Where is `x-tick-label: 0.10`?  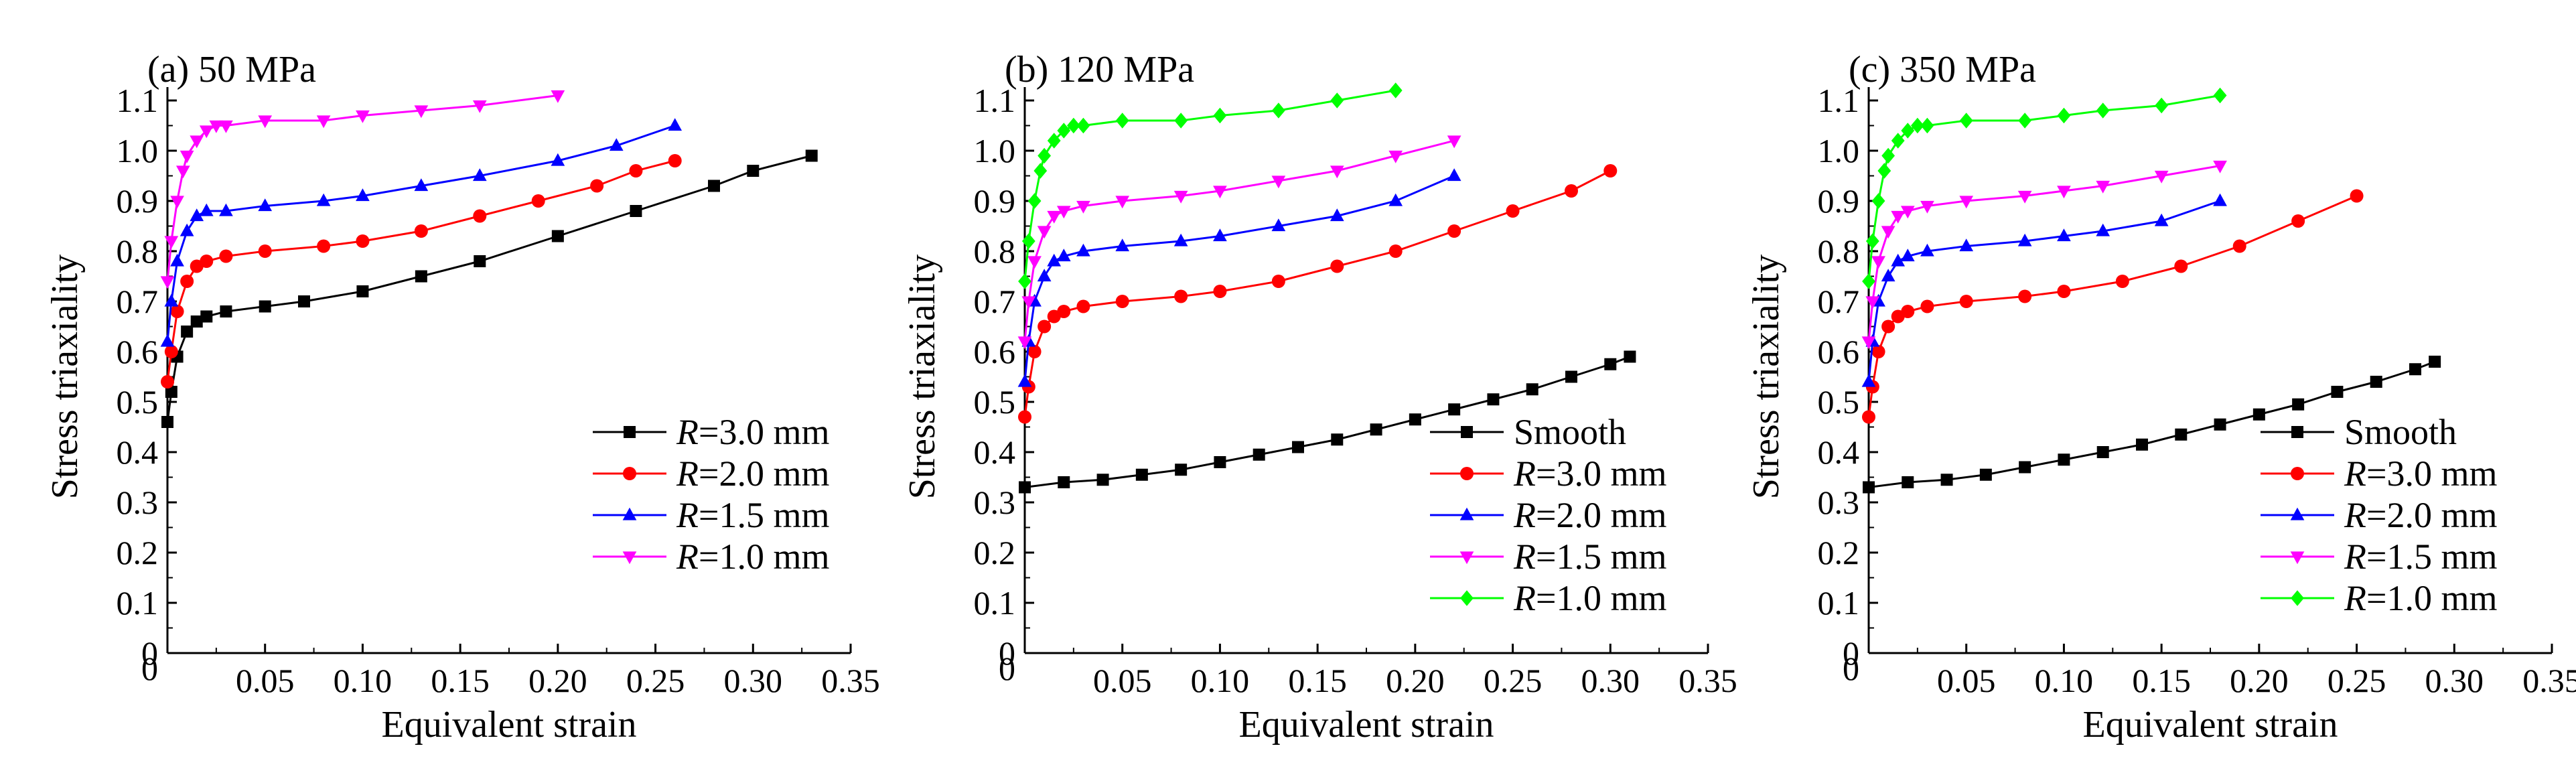 x-tick-label: 0.10 is located at coordinates (2064, 680).